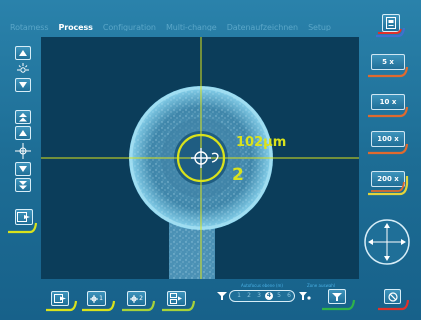 The height and width of the screenshot is (320, 421). I want to click on zoom-200x-button: 200 x, so click(388, 179).